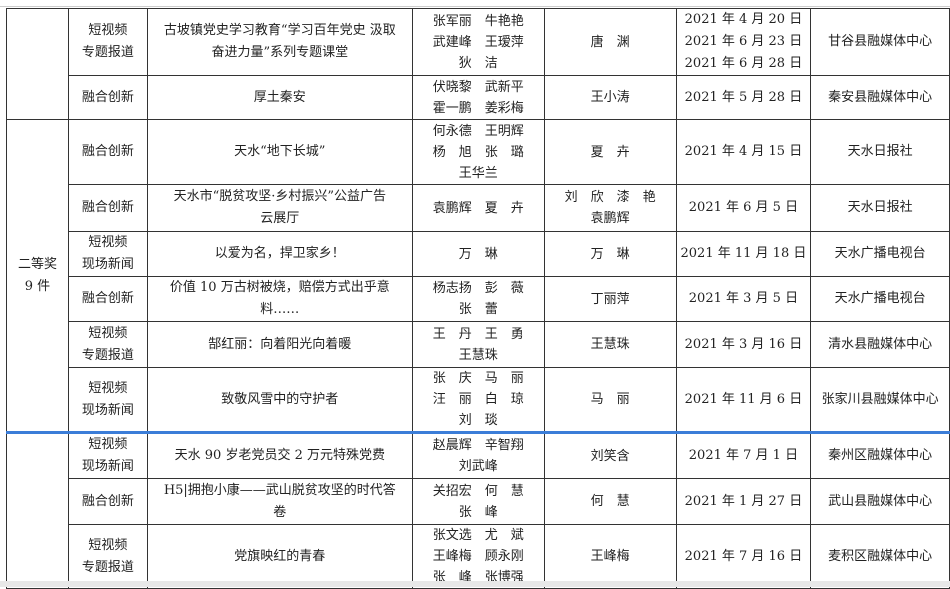 The height and width of the screenshot is (589, 950). I want to click on editor-cell-line: 刘笑含, so click(610, 456).